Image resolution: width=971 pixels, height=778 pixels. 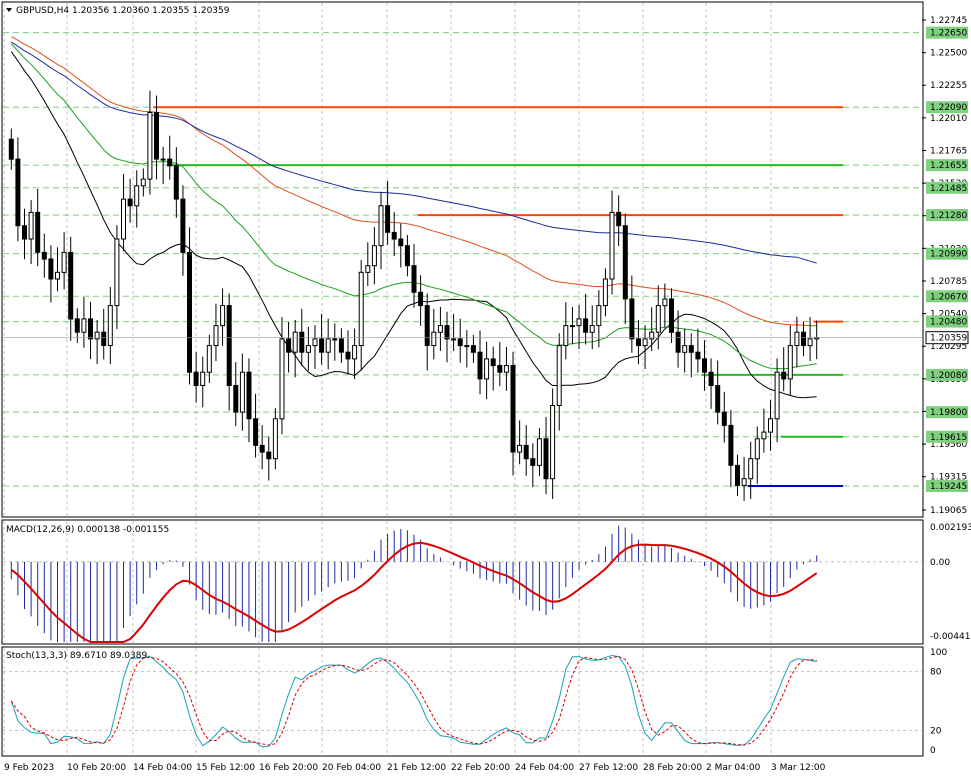 What do you see at coordinates (950, 637) in the screenshot?
I see `macd-axis-label: -0.004417` at bounding box center [950, 637].